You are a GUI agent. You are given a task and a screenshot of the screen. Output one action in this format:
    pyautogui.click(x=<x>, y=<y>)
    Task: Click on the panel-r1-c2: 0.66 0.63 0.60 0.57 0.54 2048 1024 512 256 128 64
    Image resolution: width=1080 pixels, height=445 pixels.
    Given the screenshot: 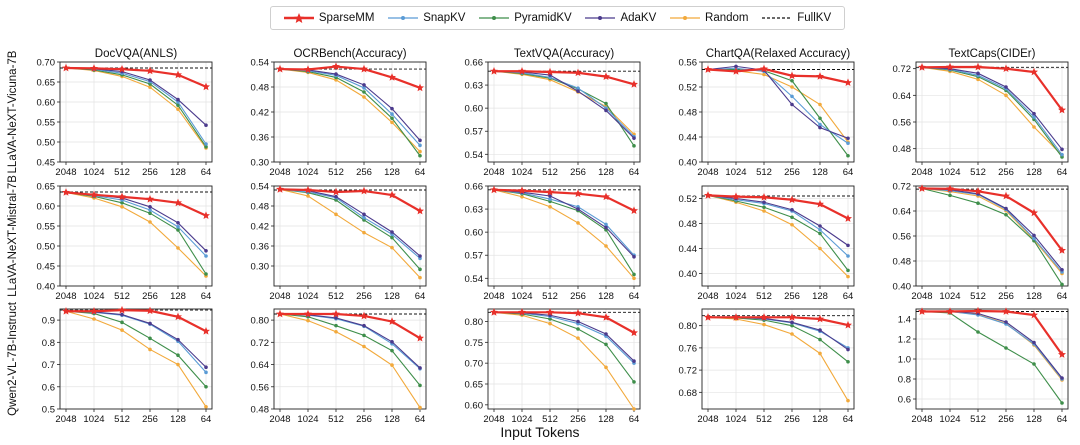 What is the action you would take?
    pyautogui.click(x=553, y=242)
    